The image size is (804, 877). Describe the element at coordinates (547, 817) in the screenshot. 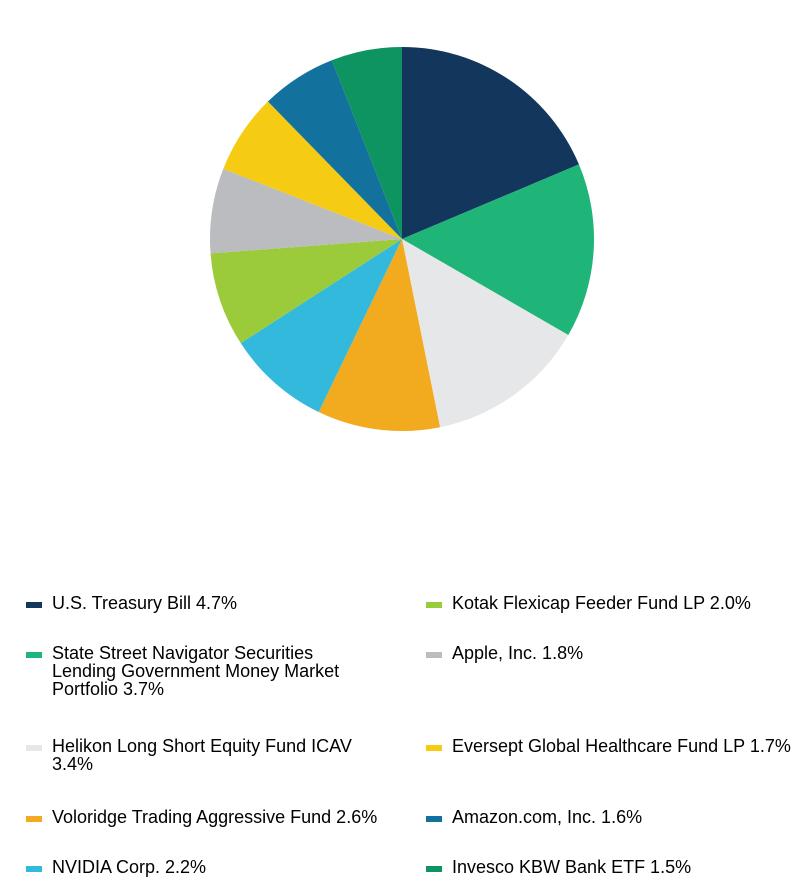

I see `legend-label: Amazon.com, Inc. 1.6%` at that location.